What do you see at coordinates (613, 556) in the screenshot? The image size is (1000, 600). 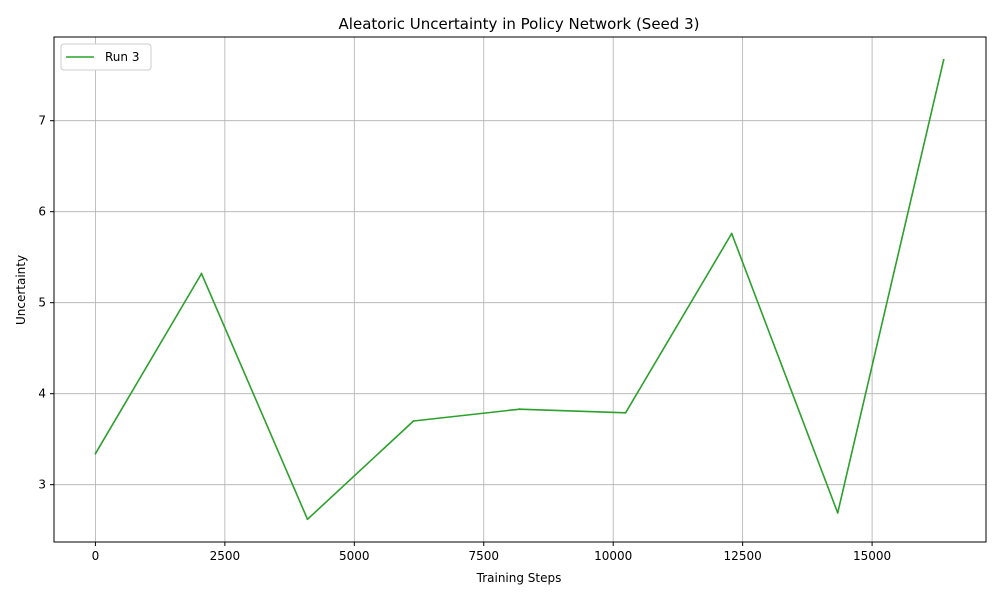 I see `x-tick-label: 10000` at bounding box center [613, 556].